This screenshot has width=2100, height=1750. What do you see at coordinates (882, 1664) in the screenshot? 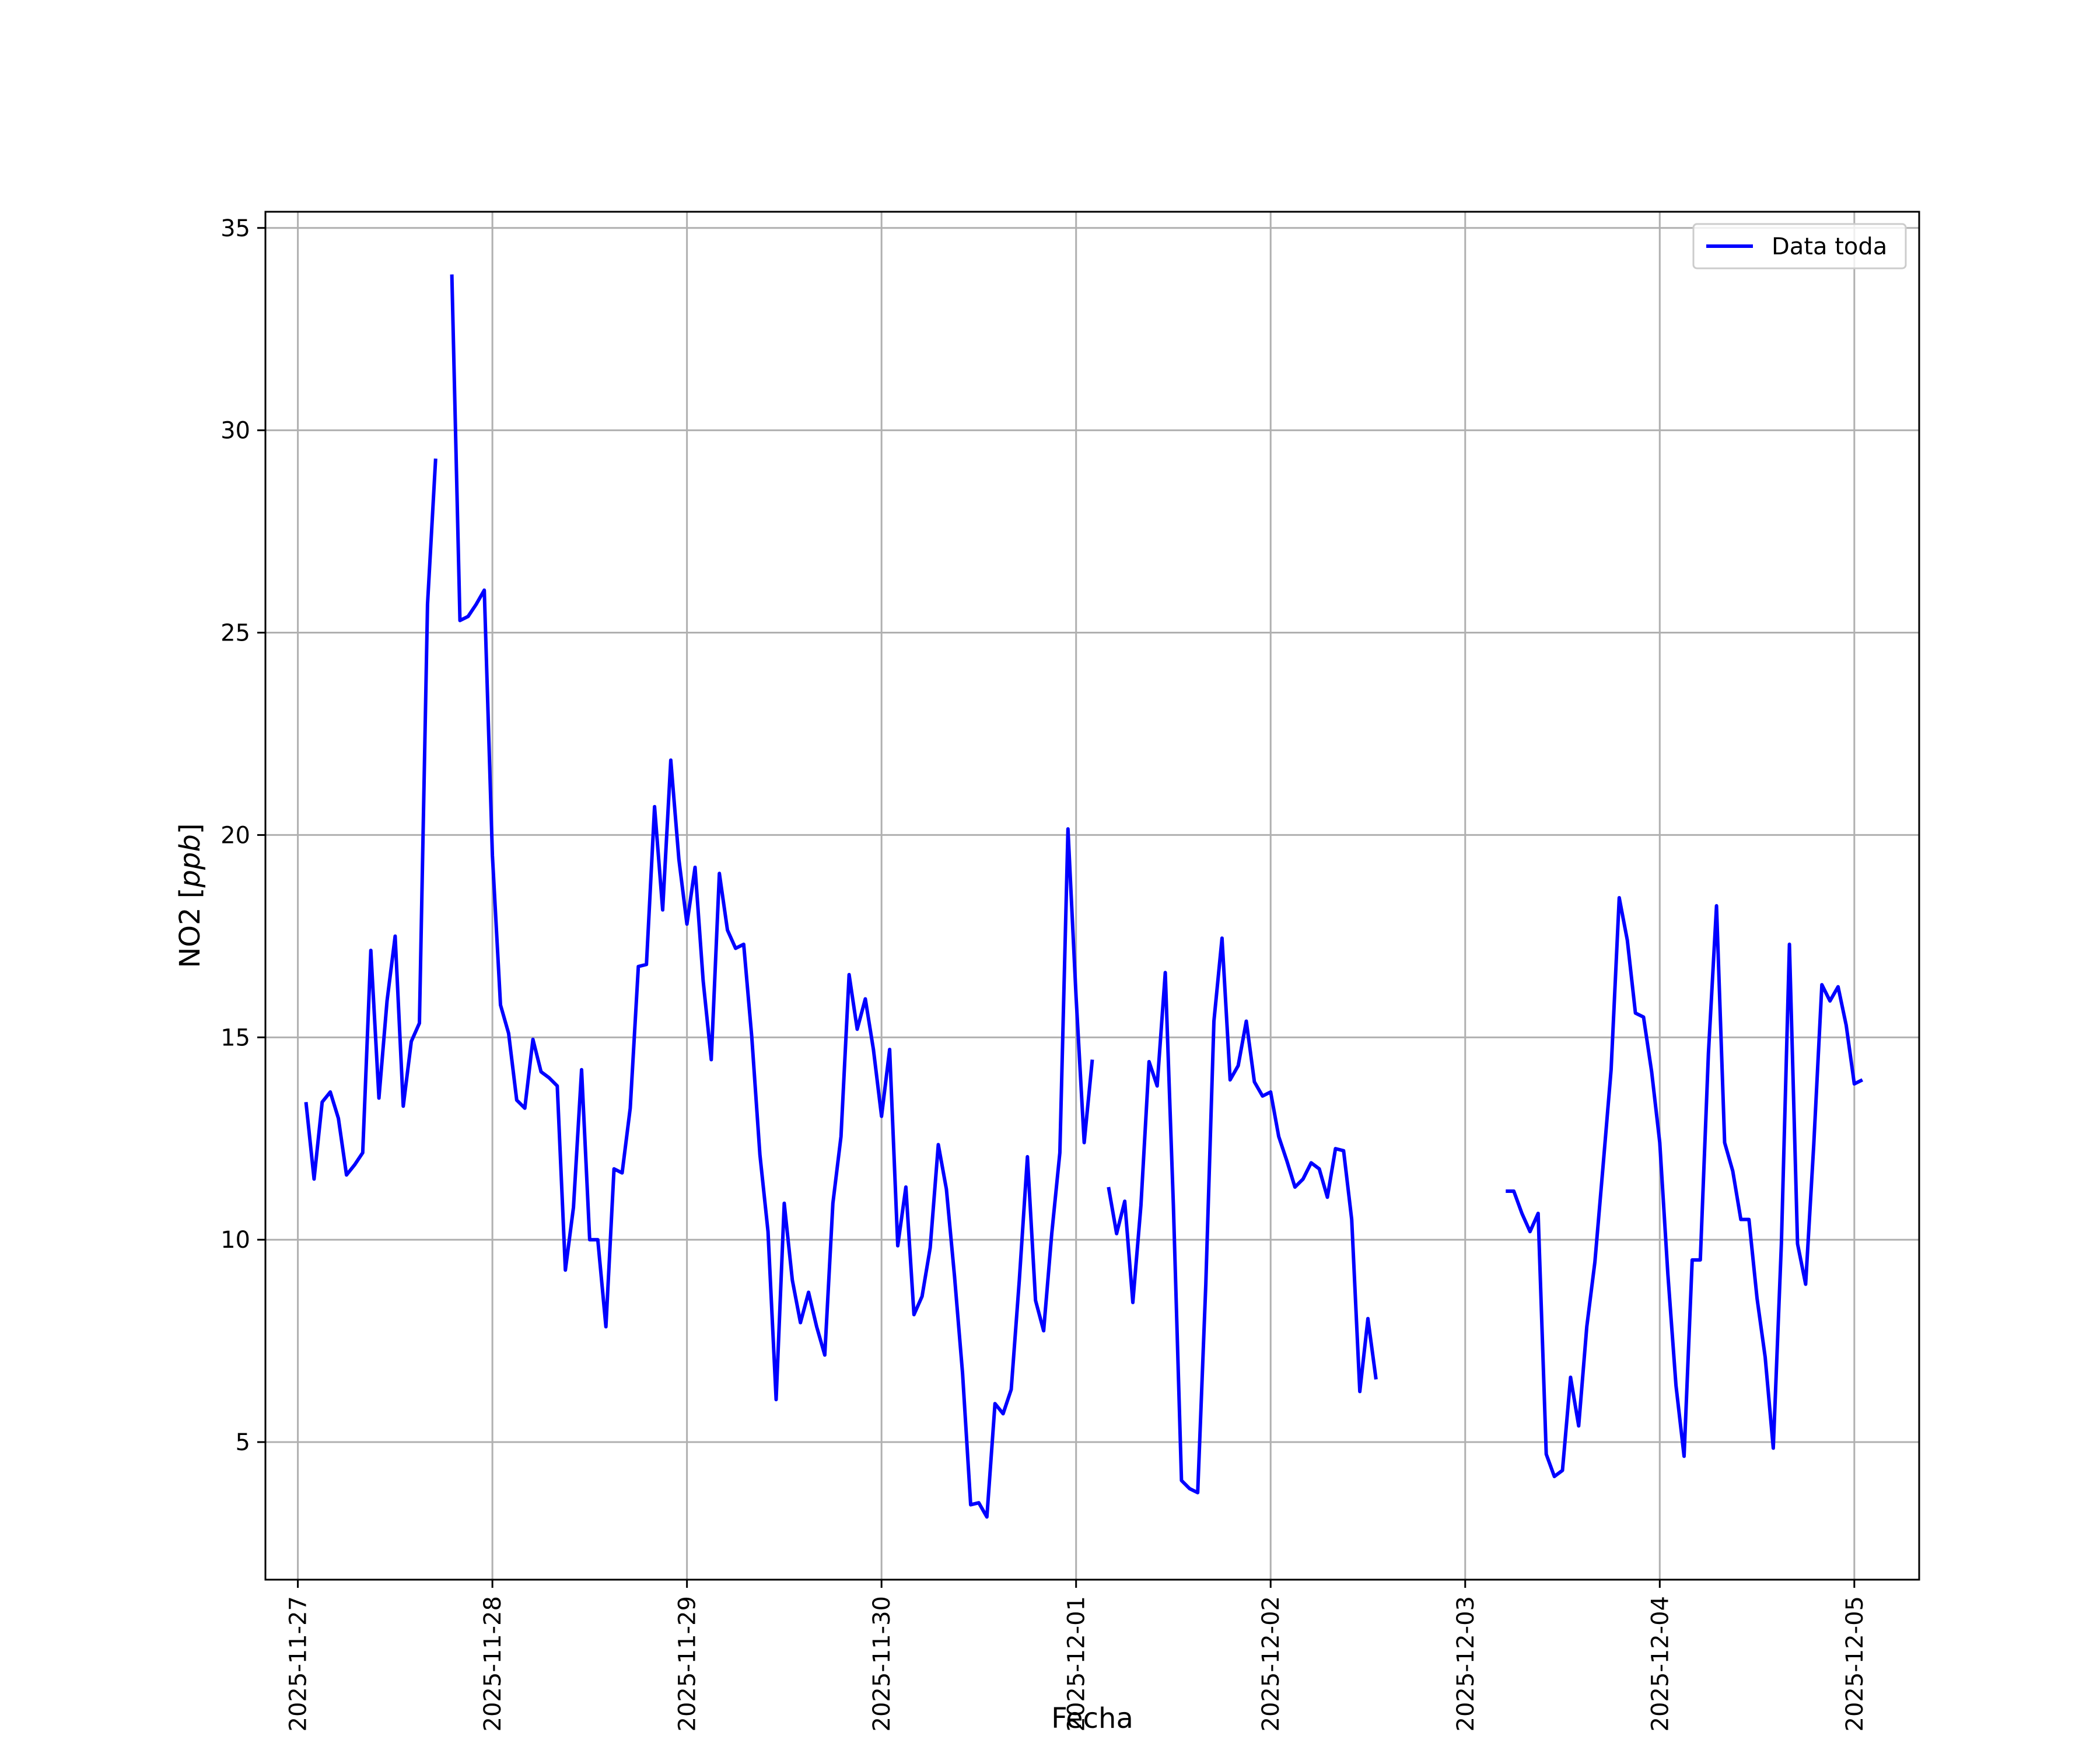
I see `x-tick-label: 2025-11-30` at bounding box center [882, 1664].